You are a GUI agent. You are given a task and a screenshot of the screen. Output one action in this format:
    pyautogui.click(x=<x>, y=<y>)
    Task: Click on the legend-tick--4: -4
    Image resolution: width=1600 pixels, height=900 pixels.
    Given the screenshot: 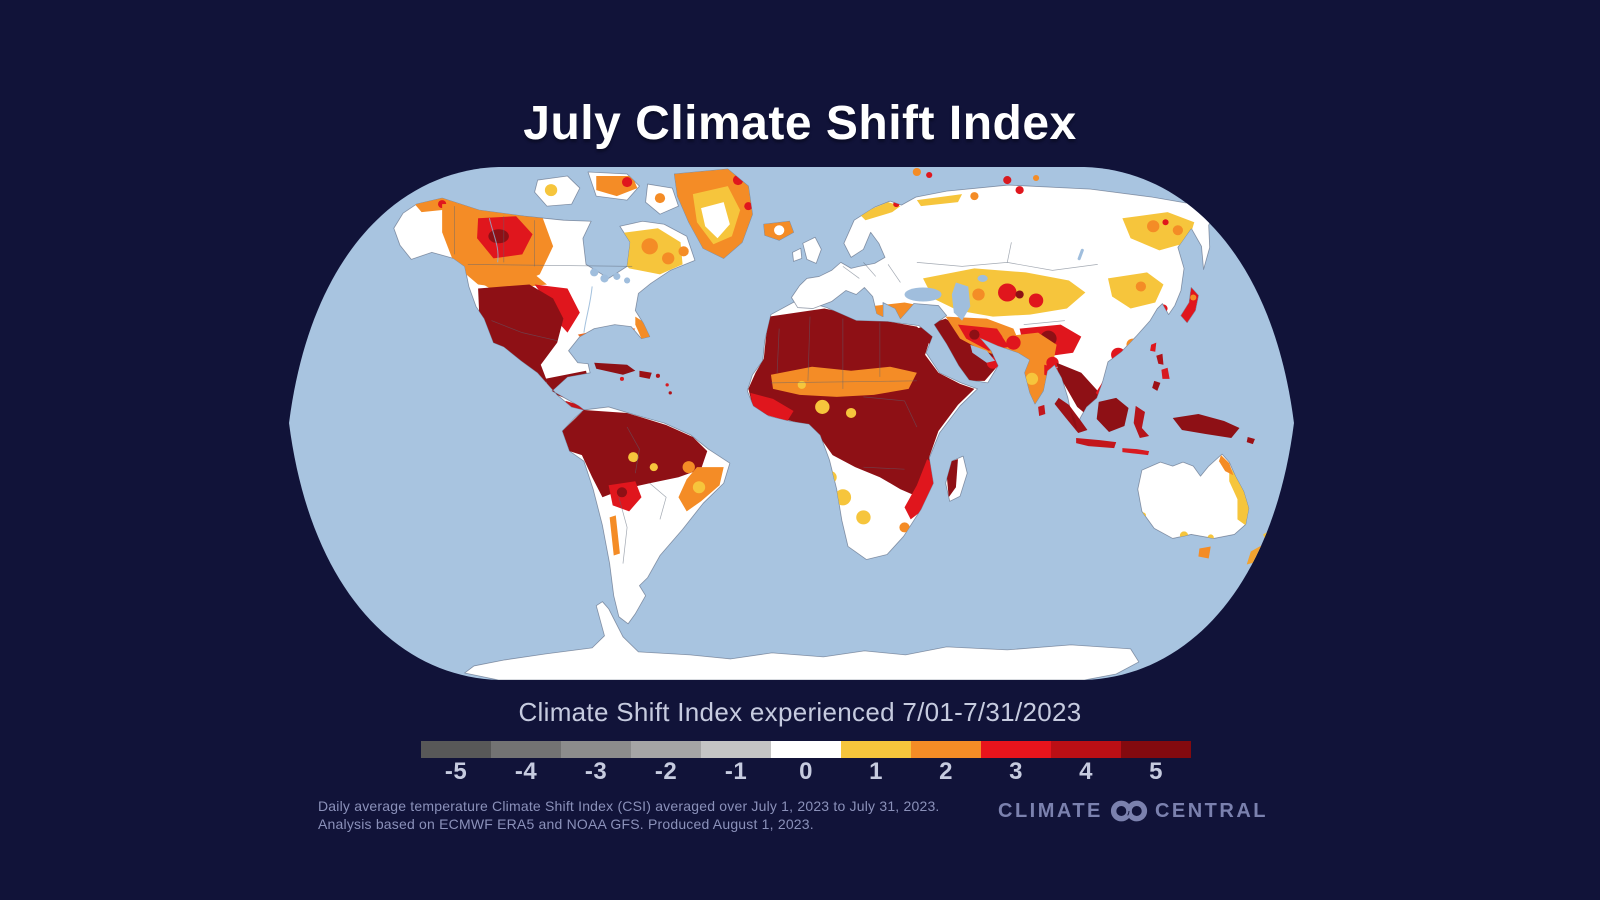 What is the action you would take?
    pyautogui.click(x=526, y=771)
    